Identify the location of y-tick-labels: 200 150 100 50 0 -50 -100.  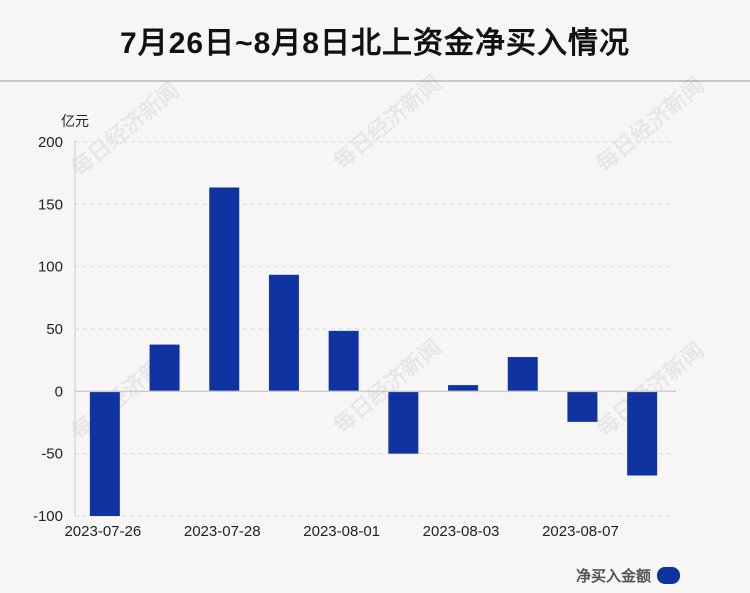
(48, 329).